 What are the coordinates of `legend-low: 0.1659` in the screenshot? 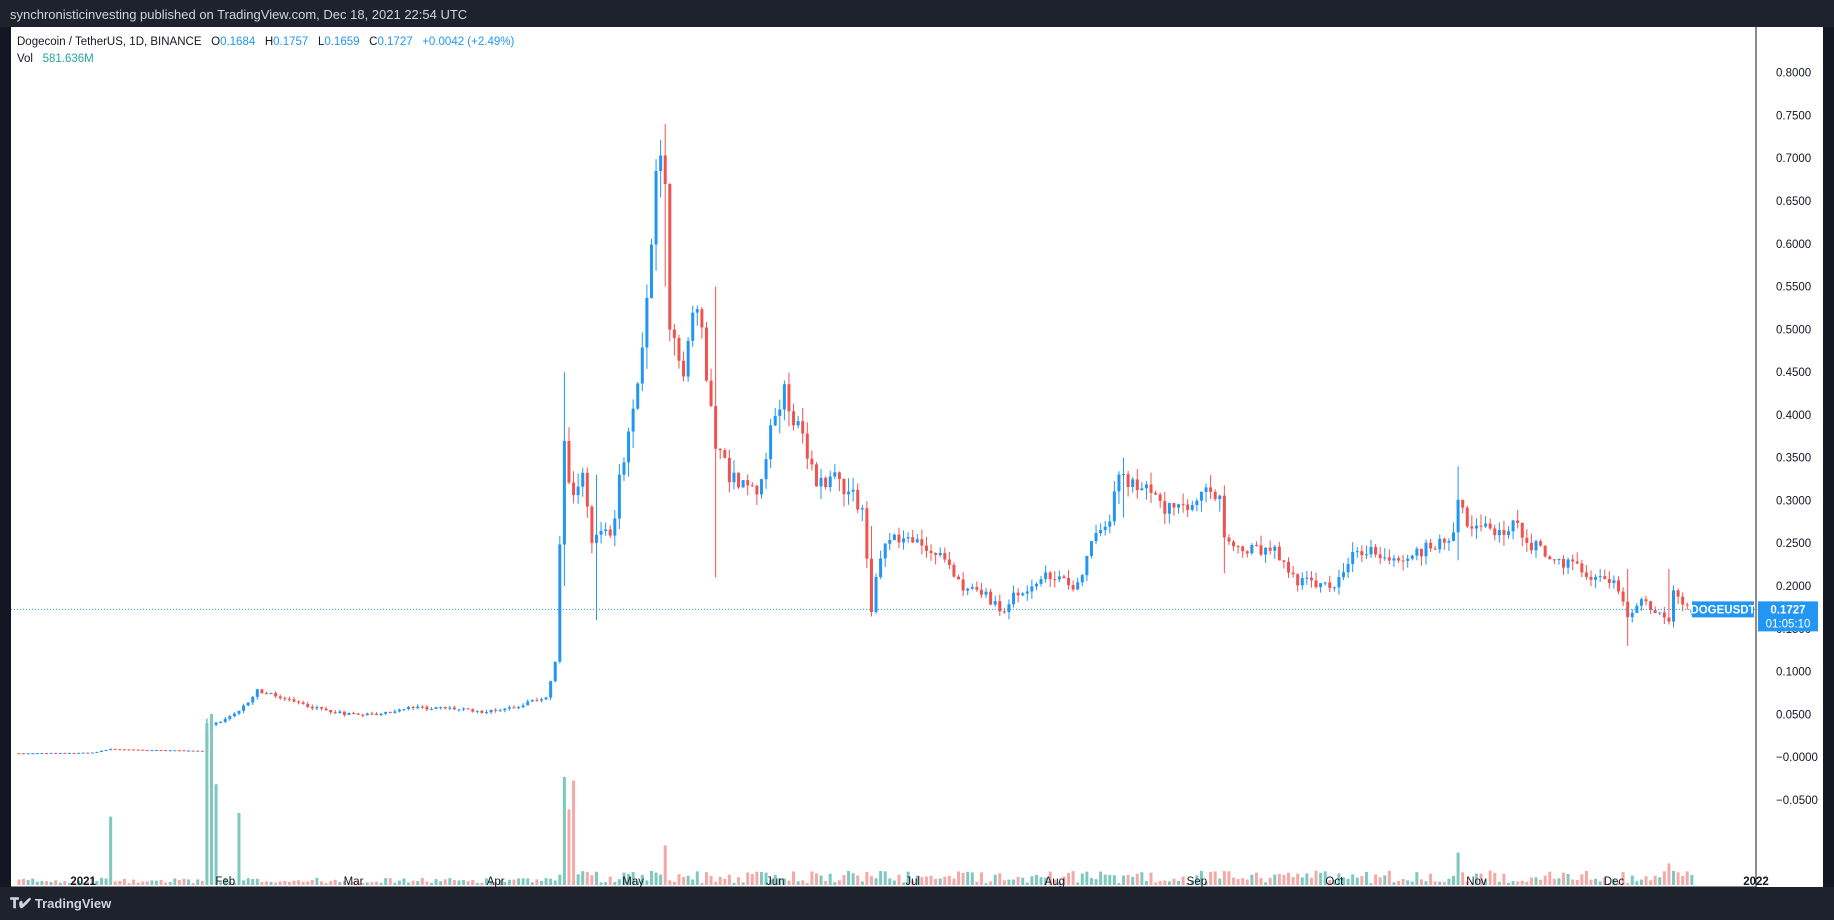 It's located at (342, 42).